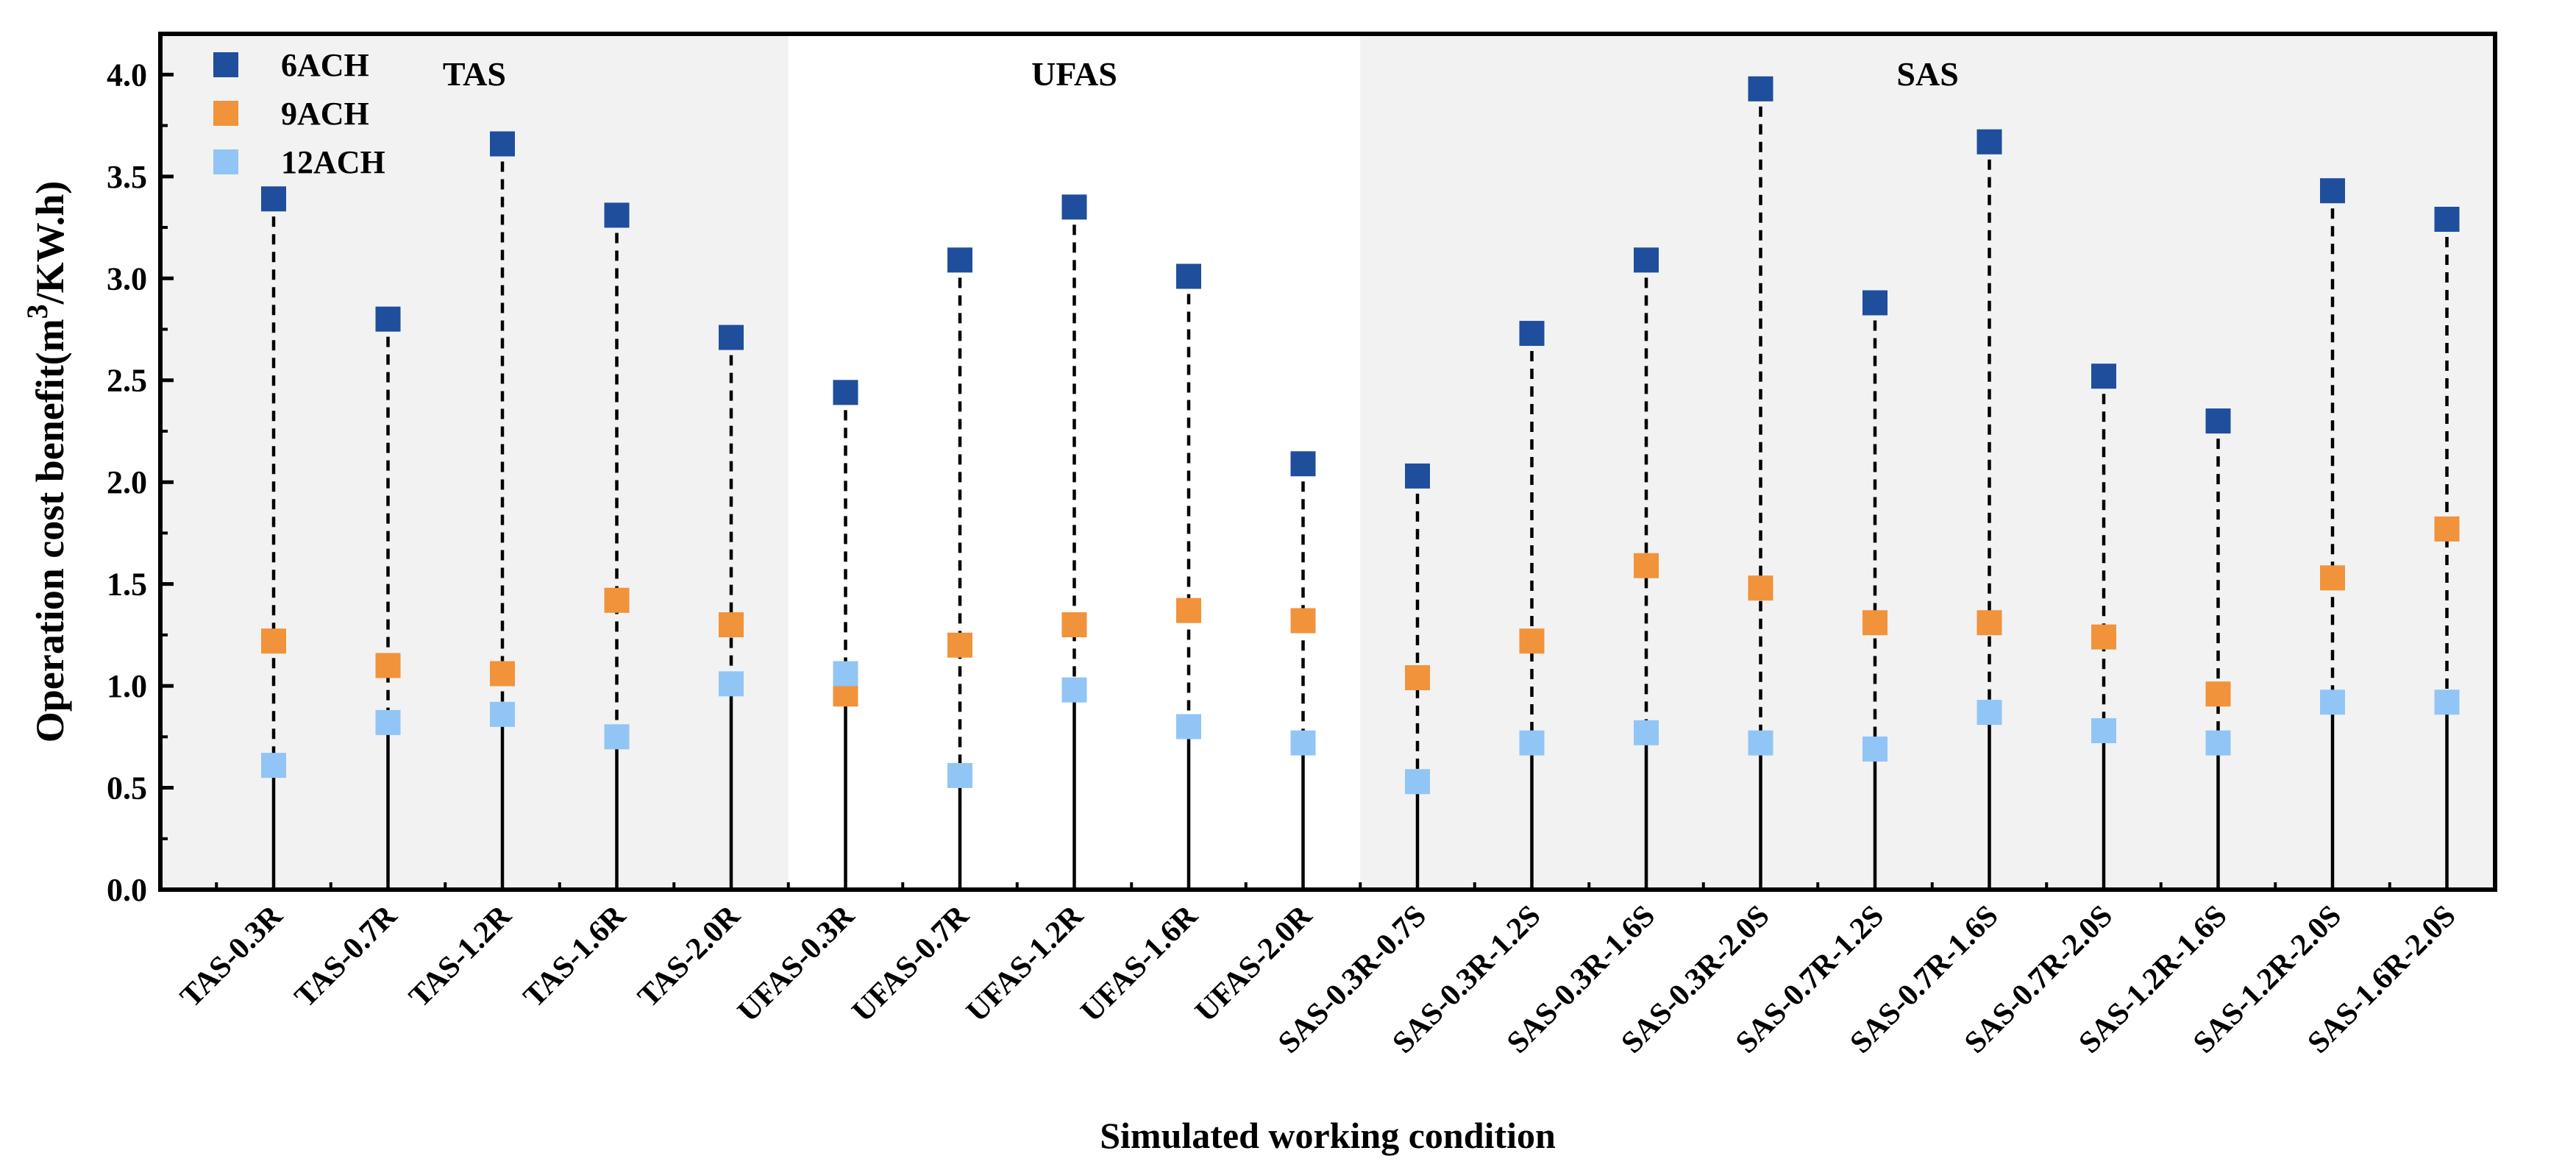 The height and width of the screenshot is (1170, 2576). Describe the element at coordinates (2103, 731) in the screenshot. I see `marker-12ach-sas-0.7r-2.0s` at that location.